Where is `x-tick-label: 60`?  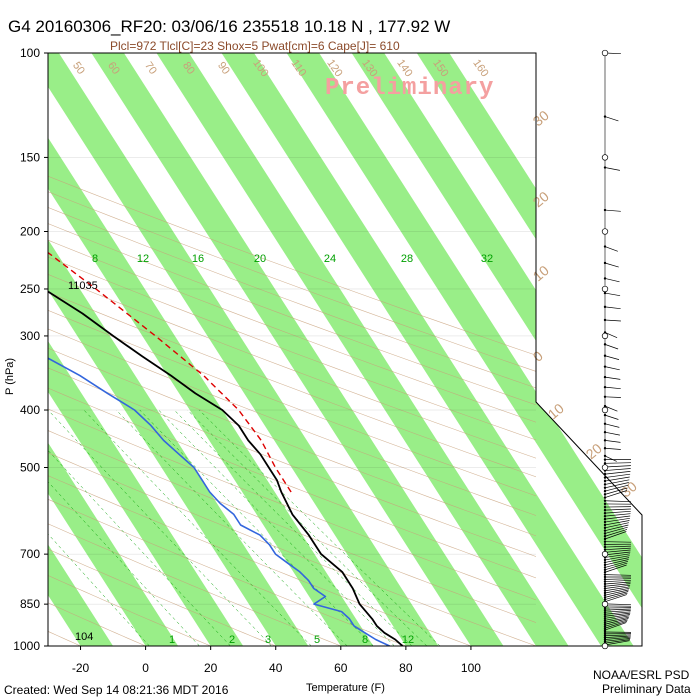 x-tick-label: 60 is located at coordinates (341, 668).